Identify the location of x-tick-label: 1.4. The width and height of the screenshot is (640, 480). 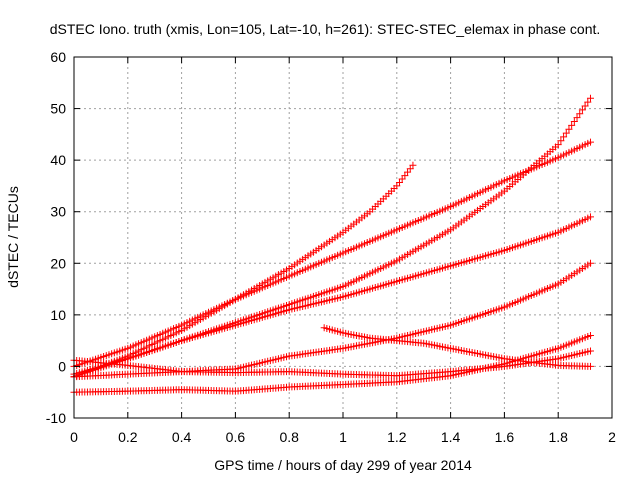
(451, 437).